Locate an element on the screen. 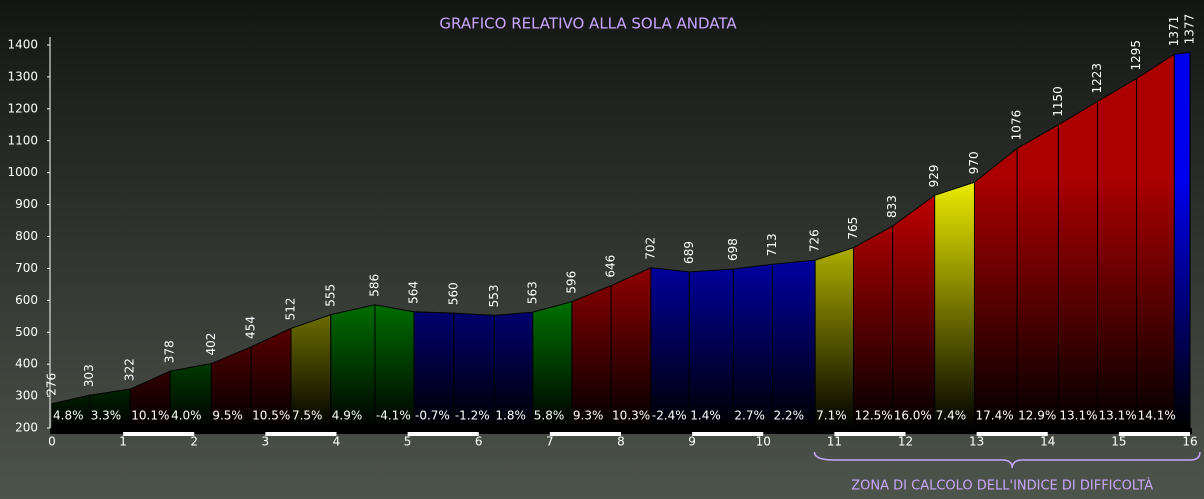  gradient-label: 16.0% is located at coordinates (913, 416).